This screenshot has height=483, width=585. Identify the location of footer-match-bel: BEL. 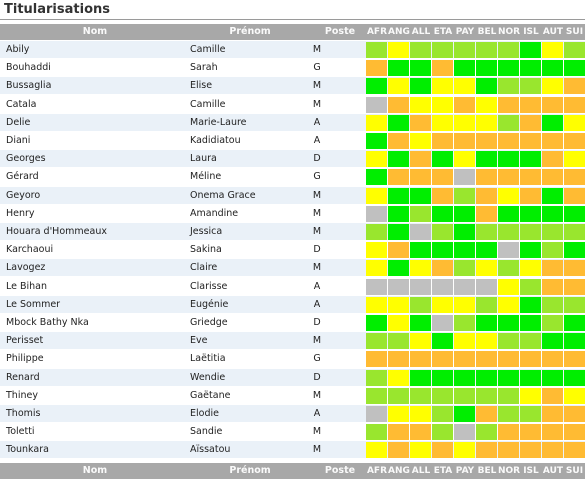
(487, 471).